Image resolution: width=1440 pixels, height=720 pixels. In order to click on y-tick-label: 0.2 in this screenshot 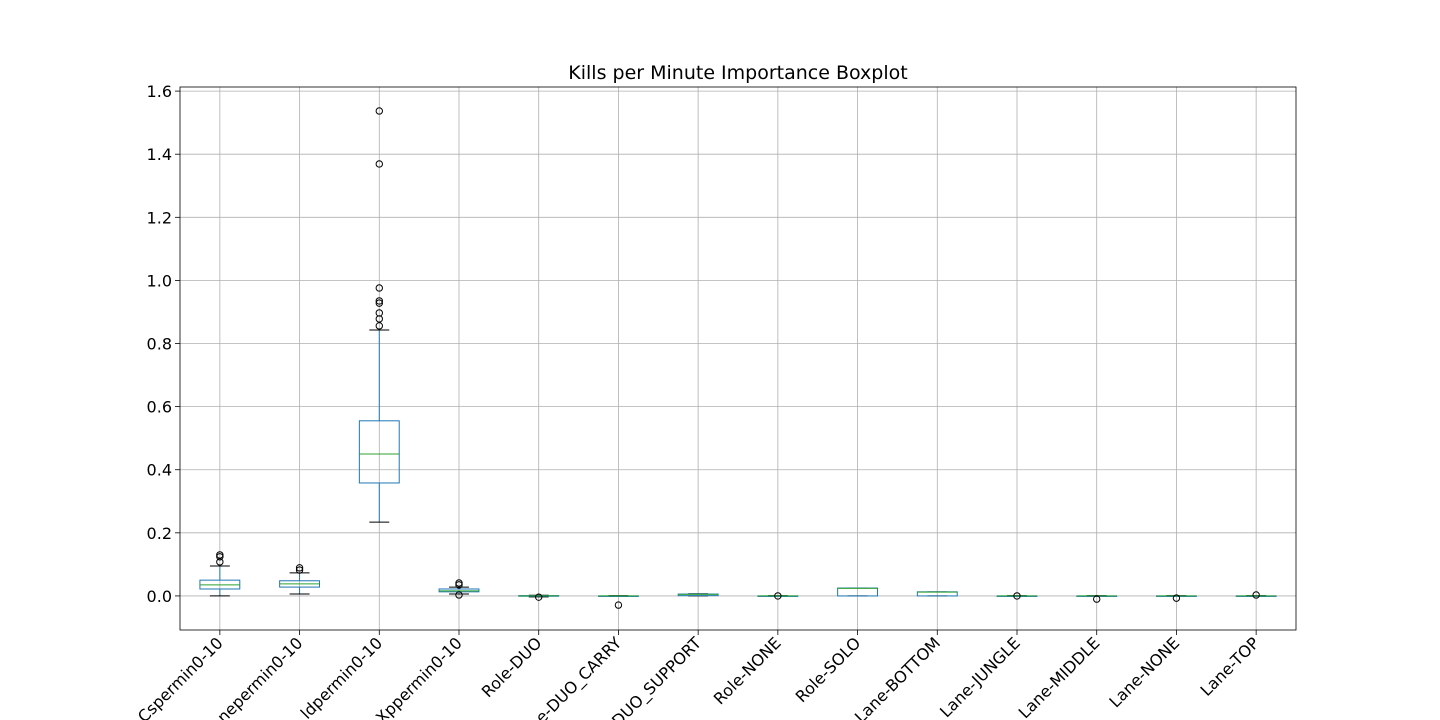, I will do `click(159, 533)`.